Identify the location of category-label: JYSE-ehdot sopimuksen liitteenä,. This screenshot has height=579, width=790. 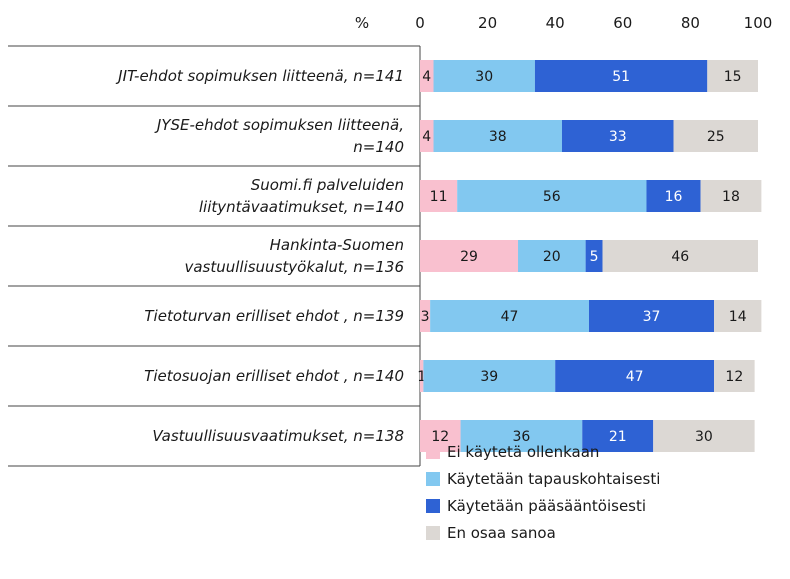
(279, 125).